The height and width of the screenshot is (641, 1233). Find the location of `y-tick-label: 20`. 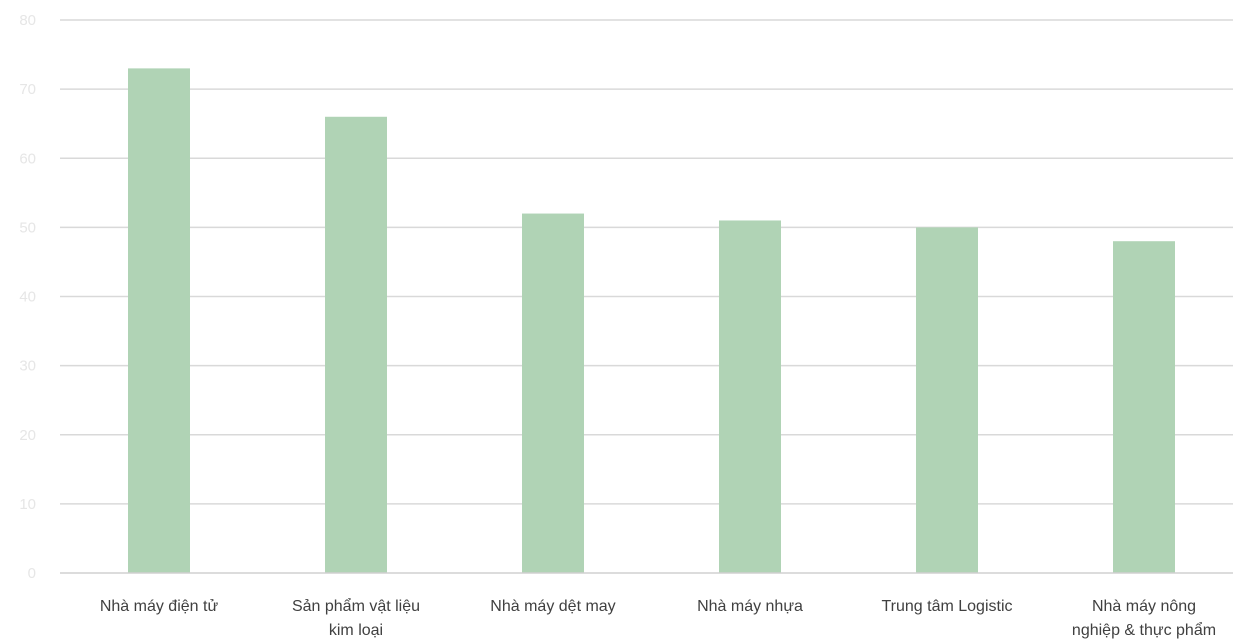

y-tick-label: 20 is located at coordinates (27, 435).